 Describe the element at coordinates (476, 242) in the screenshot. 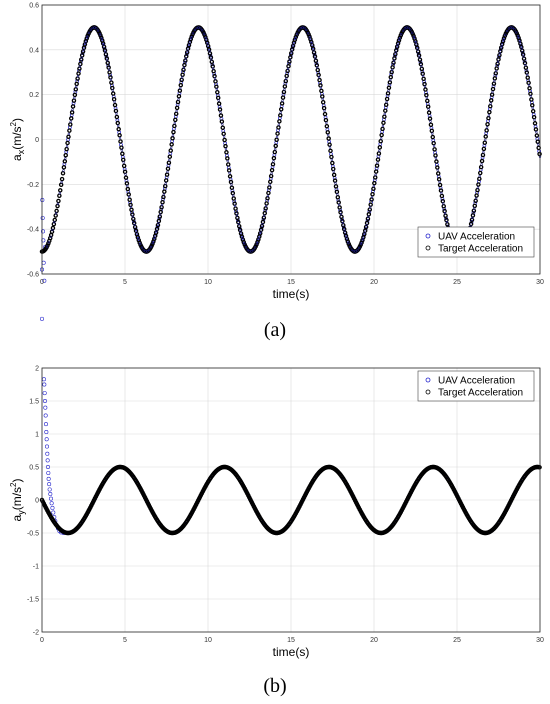

I see `legend-box` at that location.